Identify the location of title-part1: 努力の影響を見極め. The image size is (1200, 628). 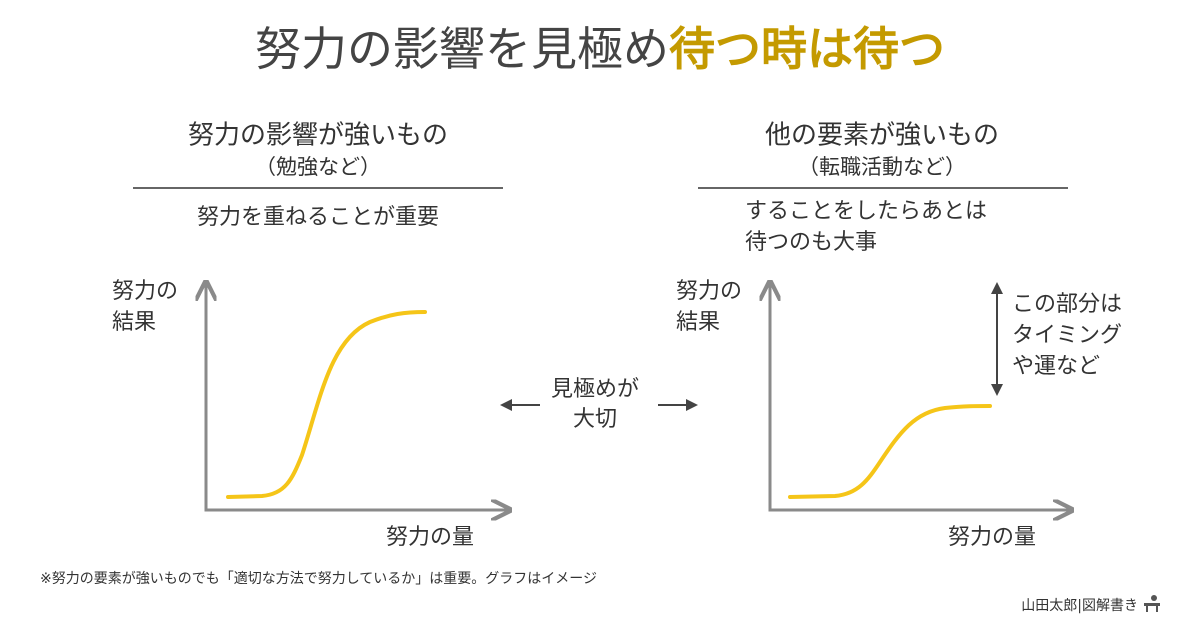
(462, 49).